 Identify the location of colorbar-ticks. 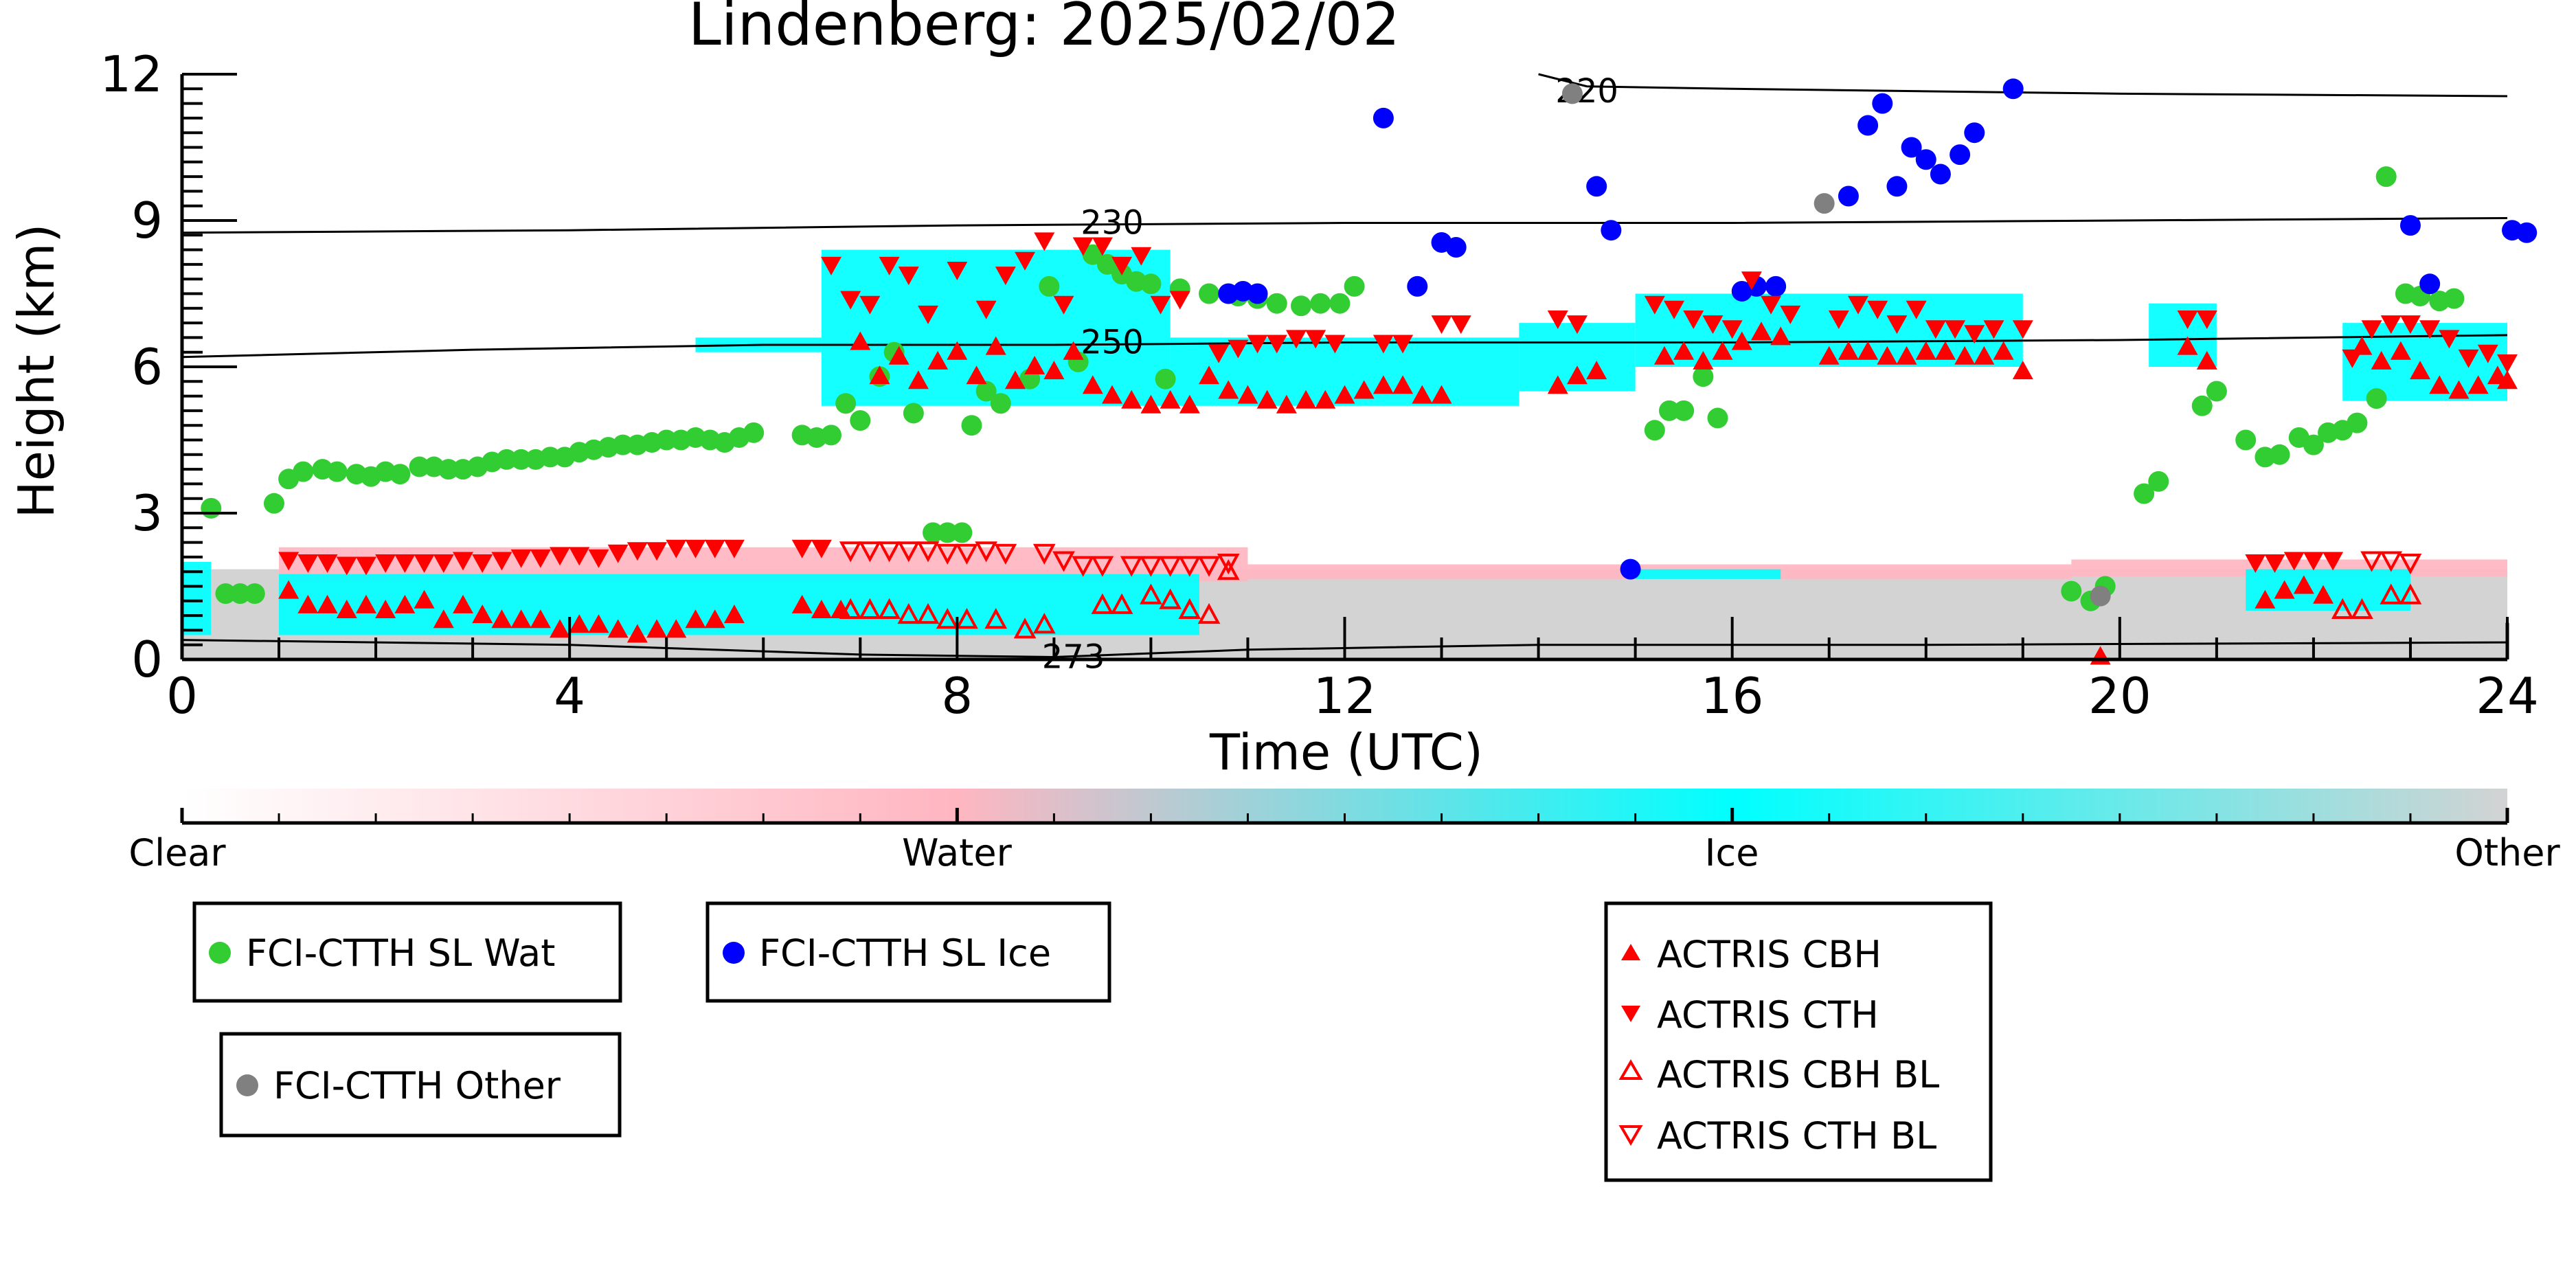
(1344, 816).